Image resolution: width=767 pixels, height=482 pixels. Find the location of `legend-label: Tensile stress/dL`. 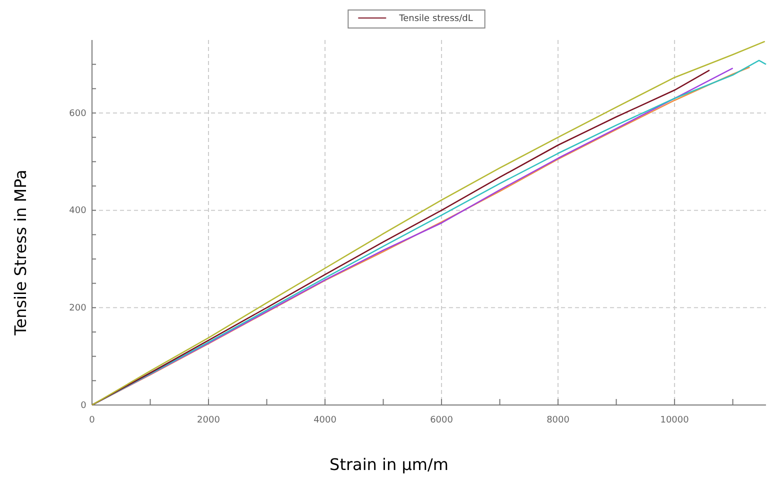

legend-label: Tensile stress/dL is located at coordinates (435, 19).